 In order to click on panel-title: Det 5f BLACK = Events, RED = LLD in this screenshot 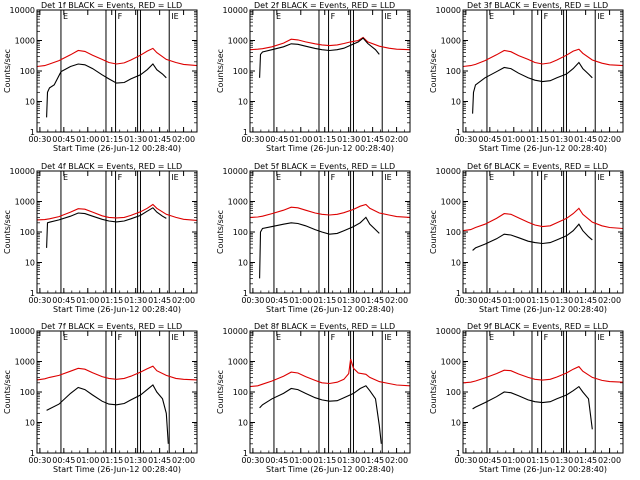, I will do `click(324, 166)`.